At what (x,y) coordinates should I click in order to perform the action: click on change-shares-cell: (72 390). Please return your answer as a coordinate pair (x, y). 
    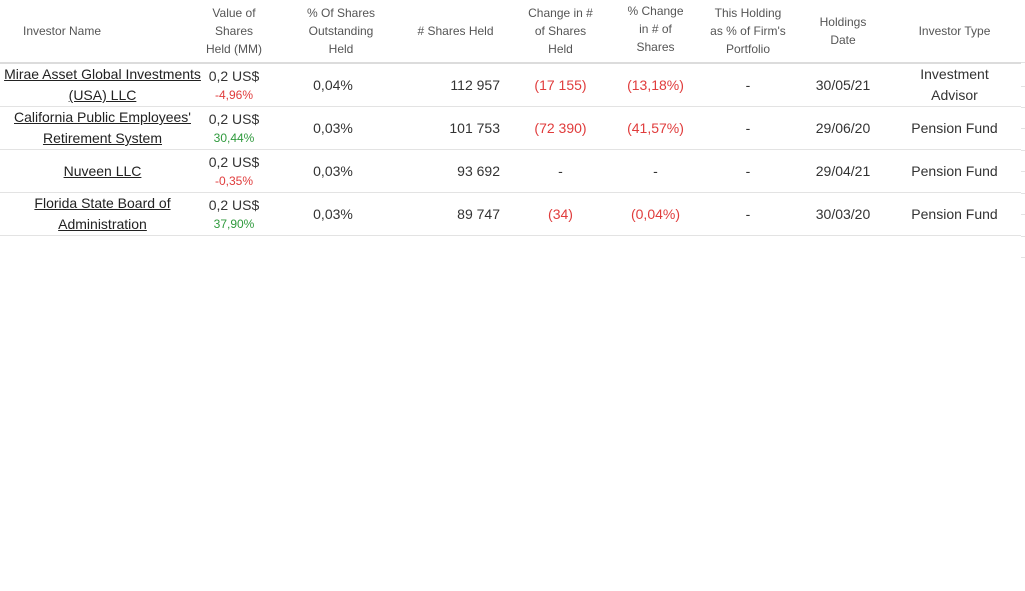
    Looking at the image, I should click on (560, 128).